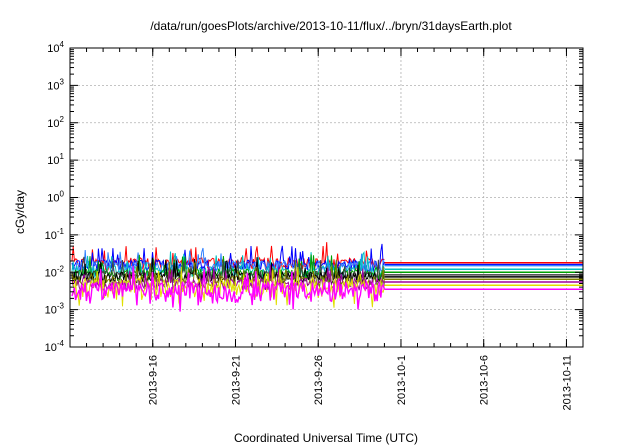 The image size is (640, 448). Describe the element at coordinates (154, 380) in the screenshot. I see `x-tick-label: 2013-9-16` at that location.